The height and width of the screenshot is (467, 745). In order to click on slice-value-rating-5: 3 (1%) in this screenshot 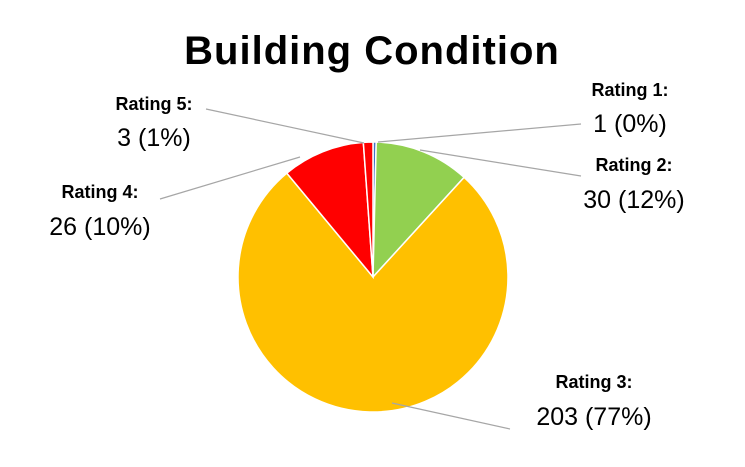, I will do `click(154, 138)`.